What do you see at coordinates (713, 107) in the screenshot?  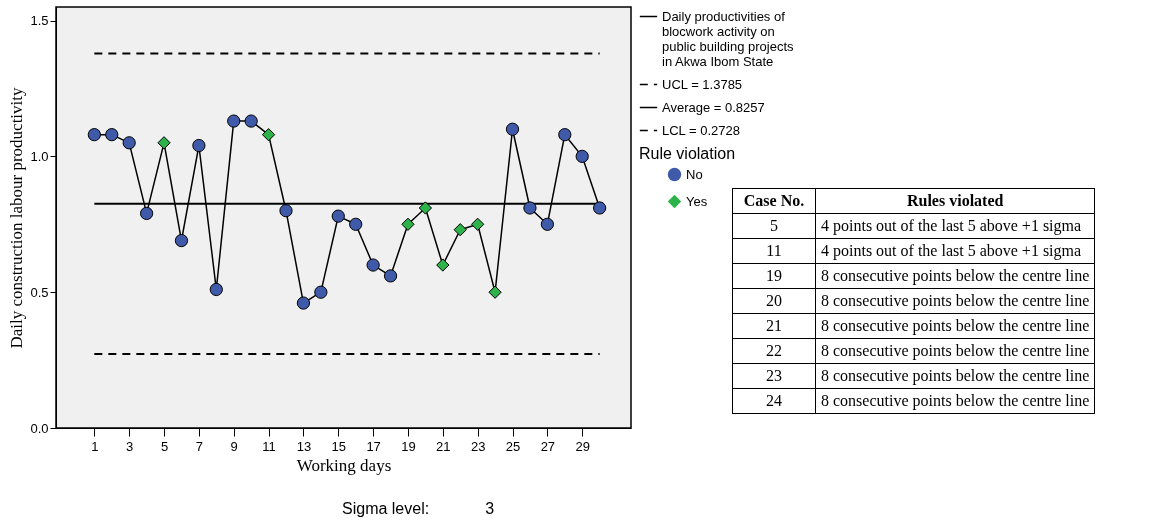 I see `legend-label: Average = 0.8257` at bounding box center [713, 107].